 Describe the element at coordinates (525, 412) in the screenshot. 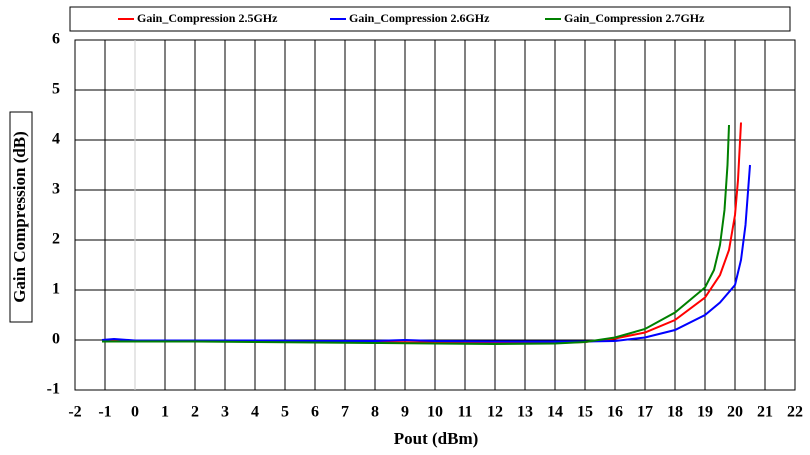

I see `x-tick-label: 13` at that location.